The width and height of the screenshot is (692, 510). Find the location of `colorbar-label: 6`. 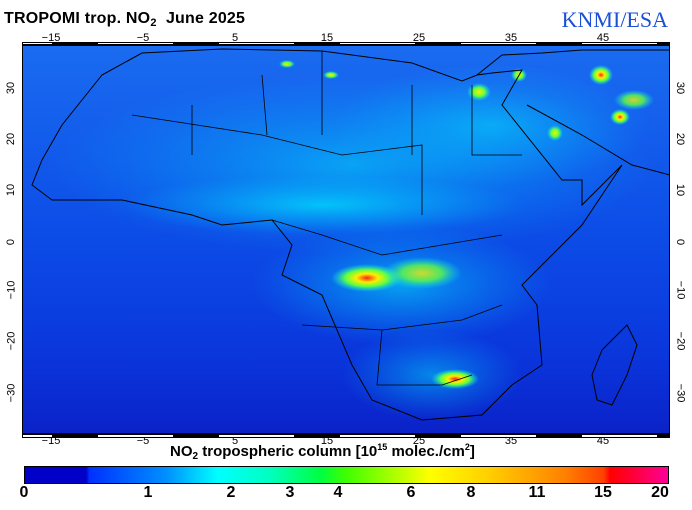

colorbar-label: 6 is located at coordinates (411, 492).